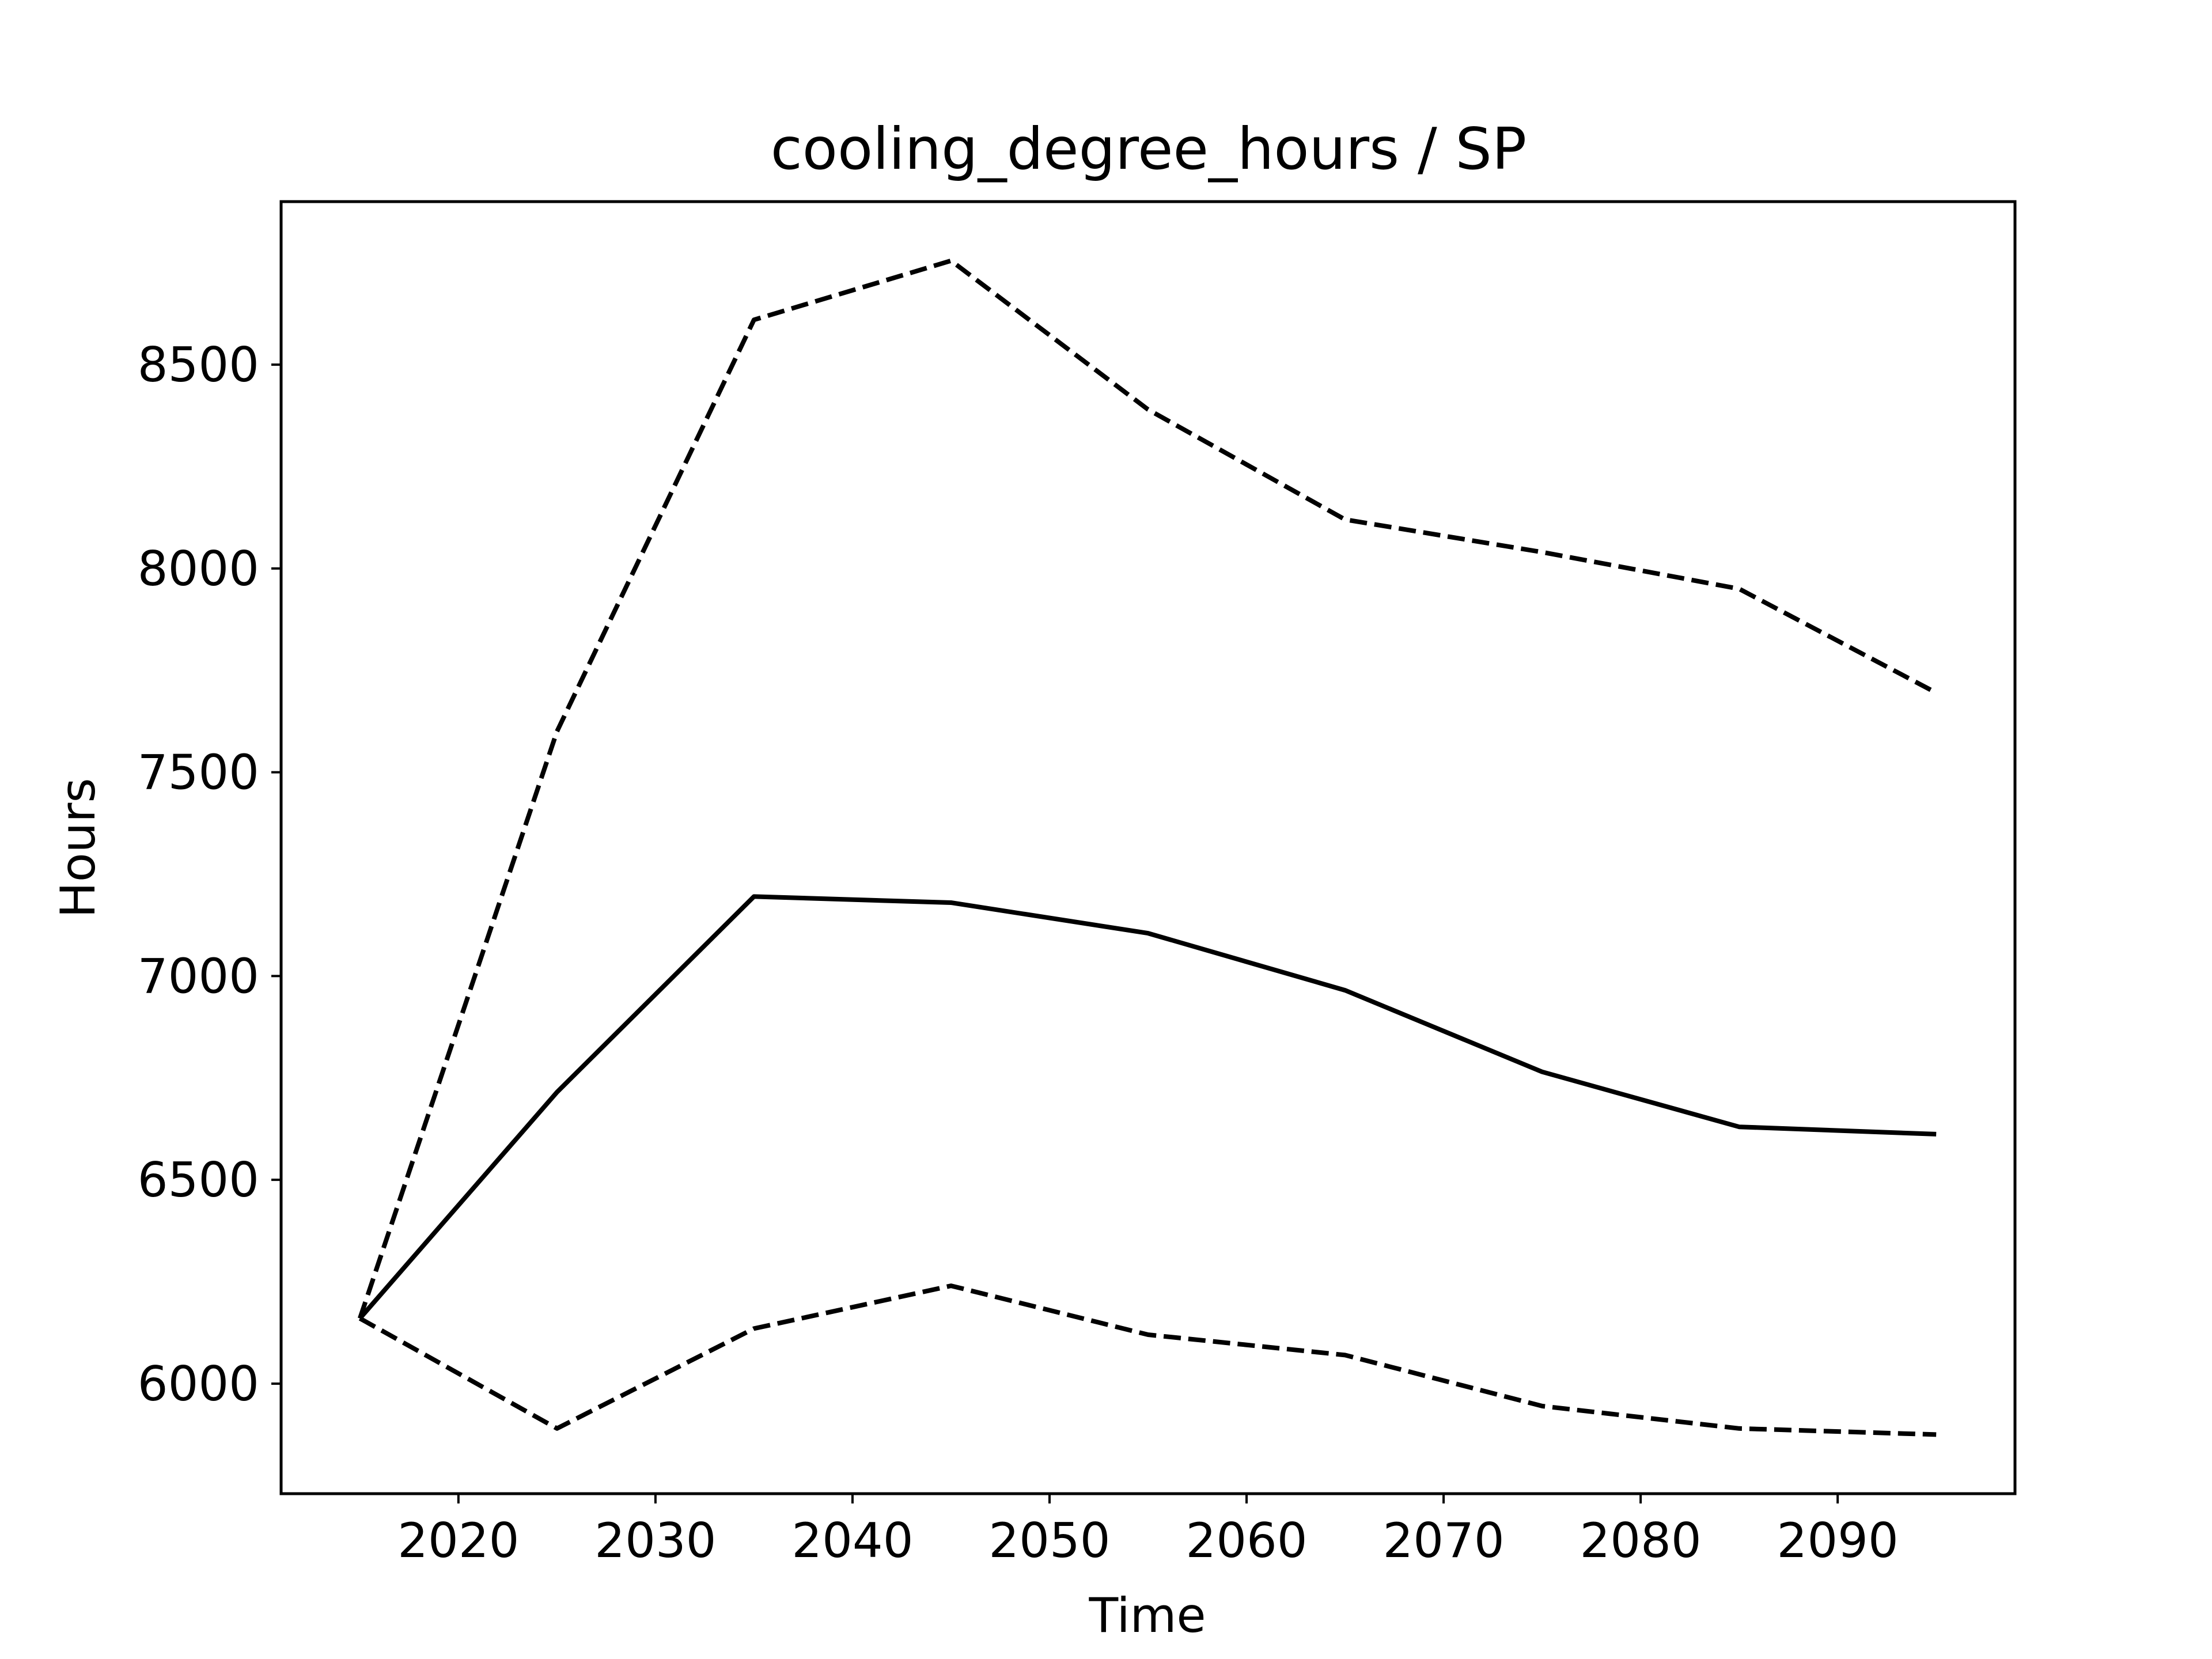 Image resolution: width=2212 pixels, height=1659 pixels. What do you see at coordinates (1640, 1541) in the screenshot?
I see `x-tick-label: 2080` at bounding box center [1640, 1541].